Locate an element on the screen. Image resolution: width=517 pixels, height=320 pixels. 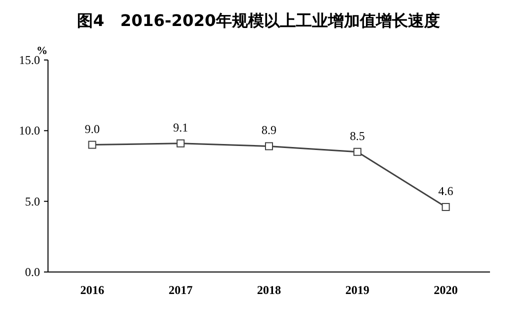
title: 图4 2016-2020年规模以上工业增加值增长速度 is located at coordinates (258, 20).